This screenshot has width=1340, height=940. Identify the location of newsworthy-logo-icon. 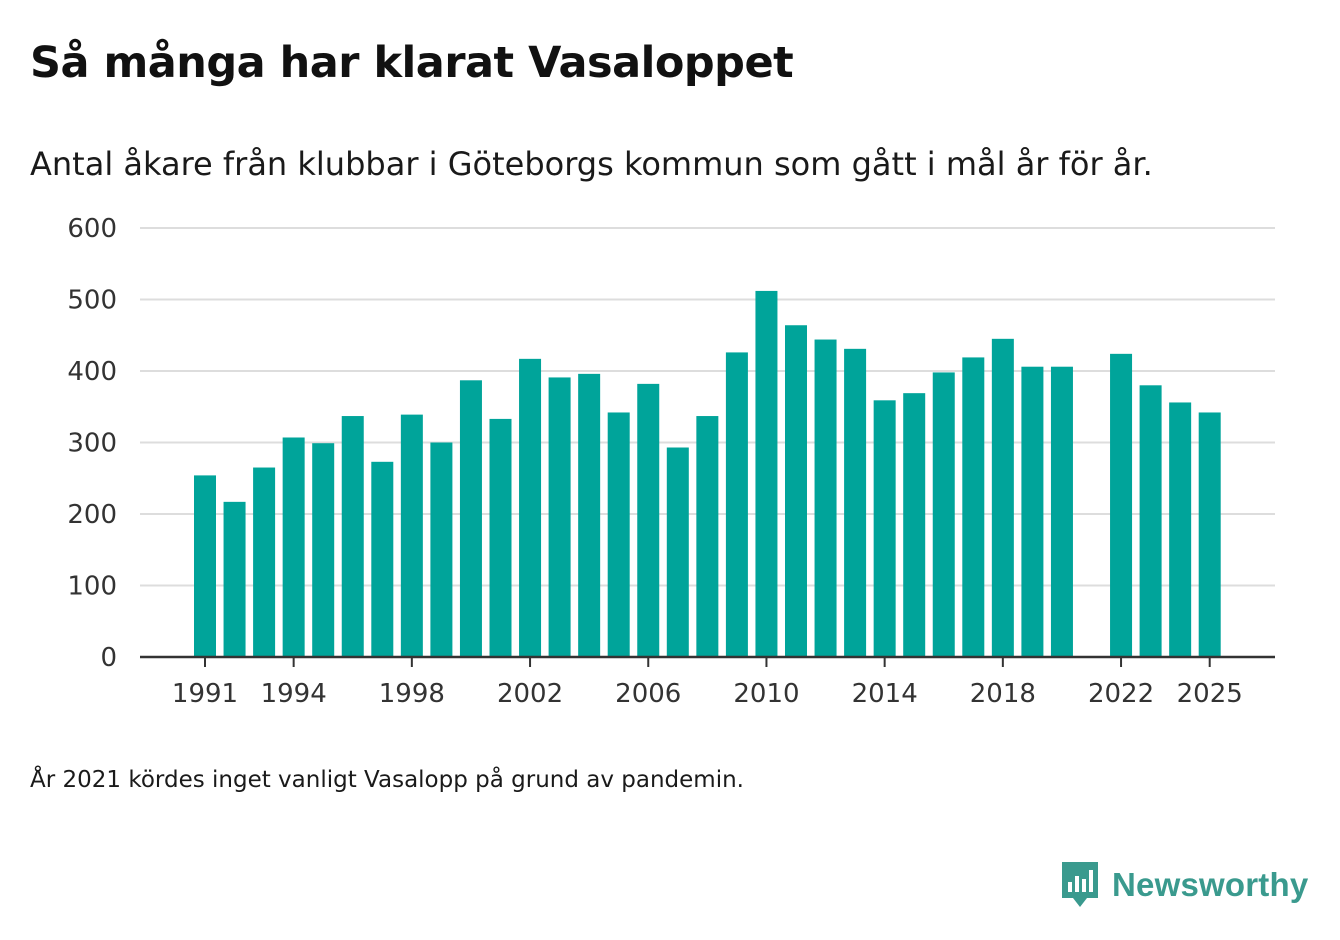
(1080, 884).